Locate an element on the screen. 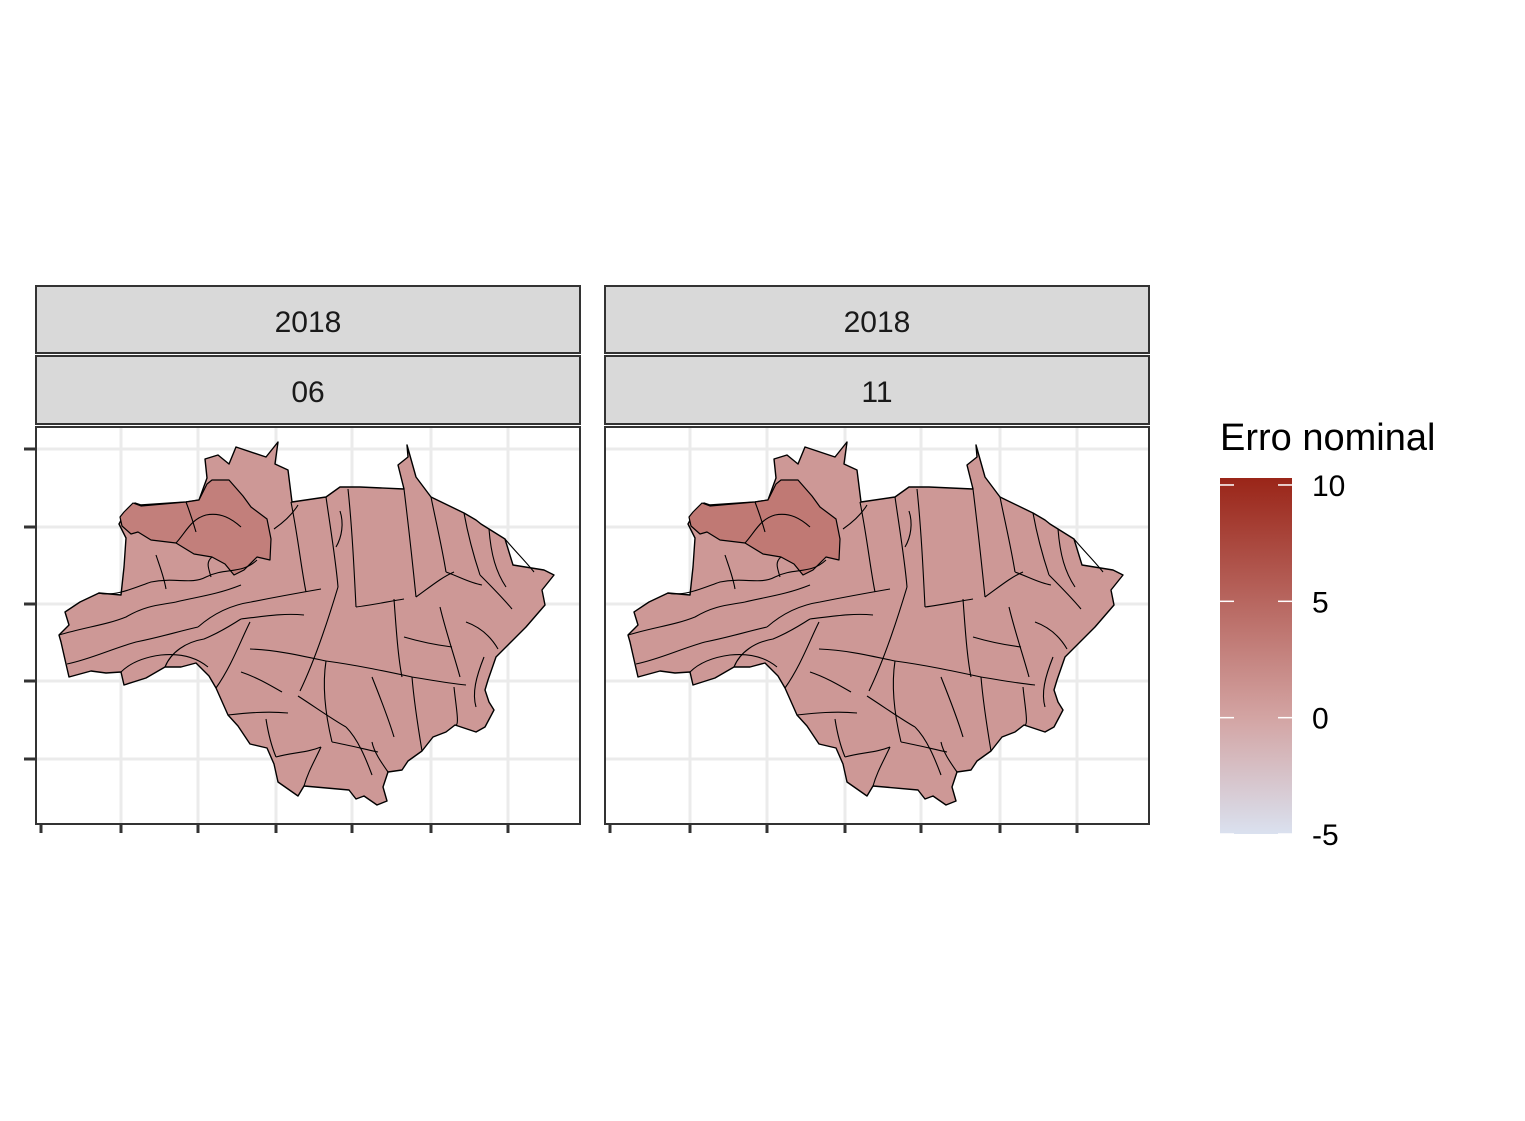  legend: Erro nominal 10 5 0 -5 is located at coordinates (1327, 634).